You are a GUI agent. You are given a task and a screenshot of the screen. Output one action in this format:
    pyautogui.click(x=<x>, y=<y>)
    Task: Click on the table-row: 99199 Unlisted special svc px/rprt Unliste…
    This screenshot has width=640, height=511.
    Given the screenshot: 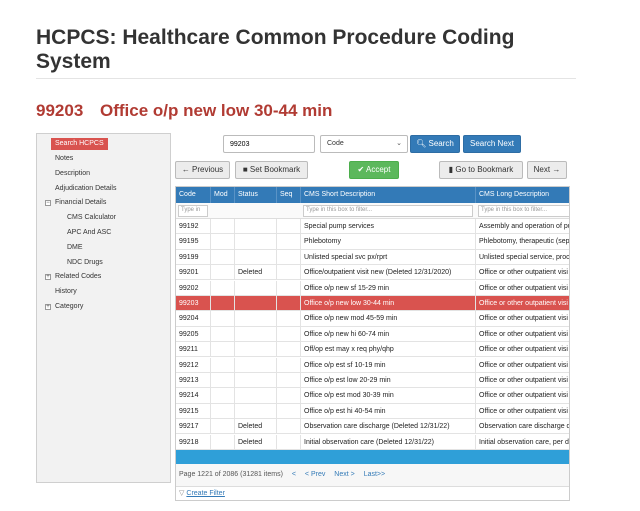 What is the action you would take?
    pyautogui.click(x=372, y=257)
    